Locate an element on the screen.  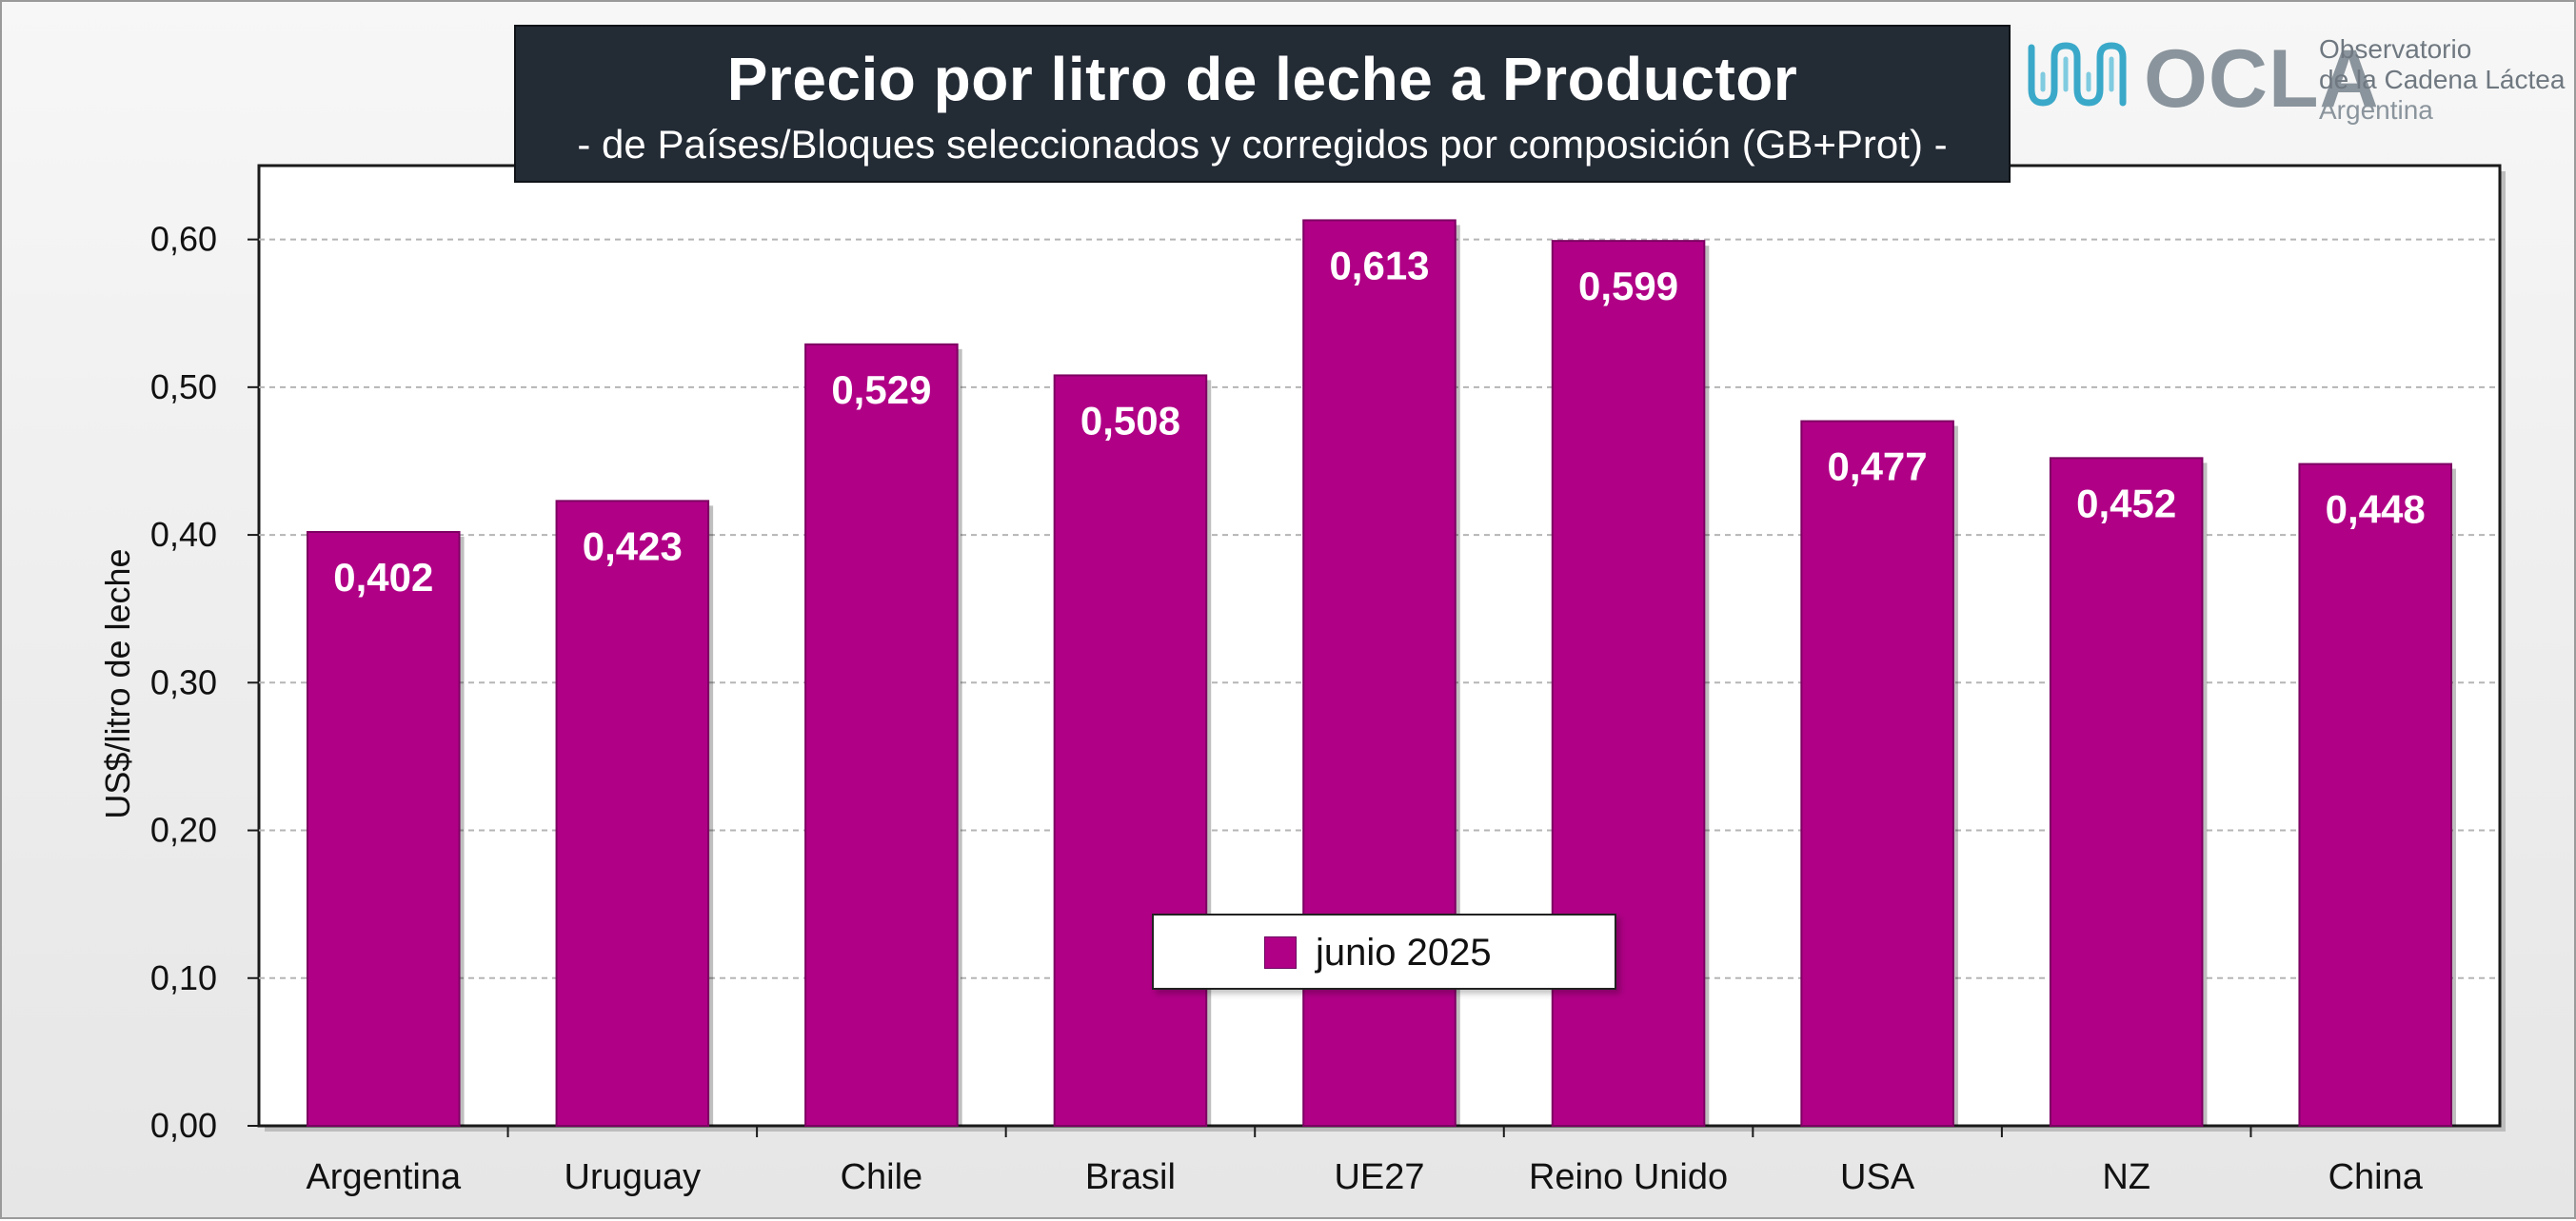
x-category-label: NZ is located at coordinates (2126, 1177).